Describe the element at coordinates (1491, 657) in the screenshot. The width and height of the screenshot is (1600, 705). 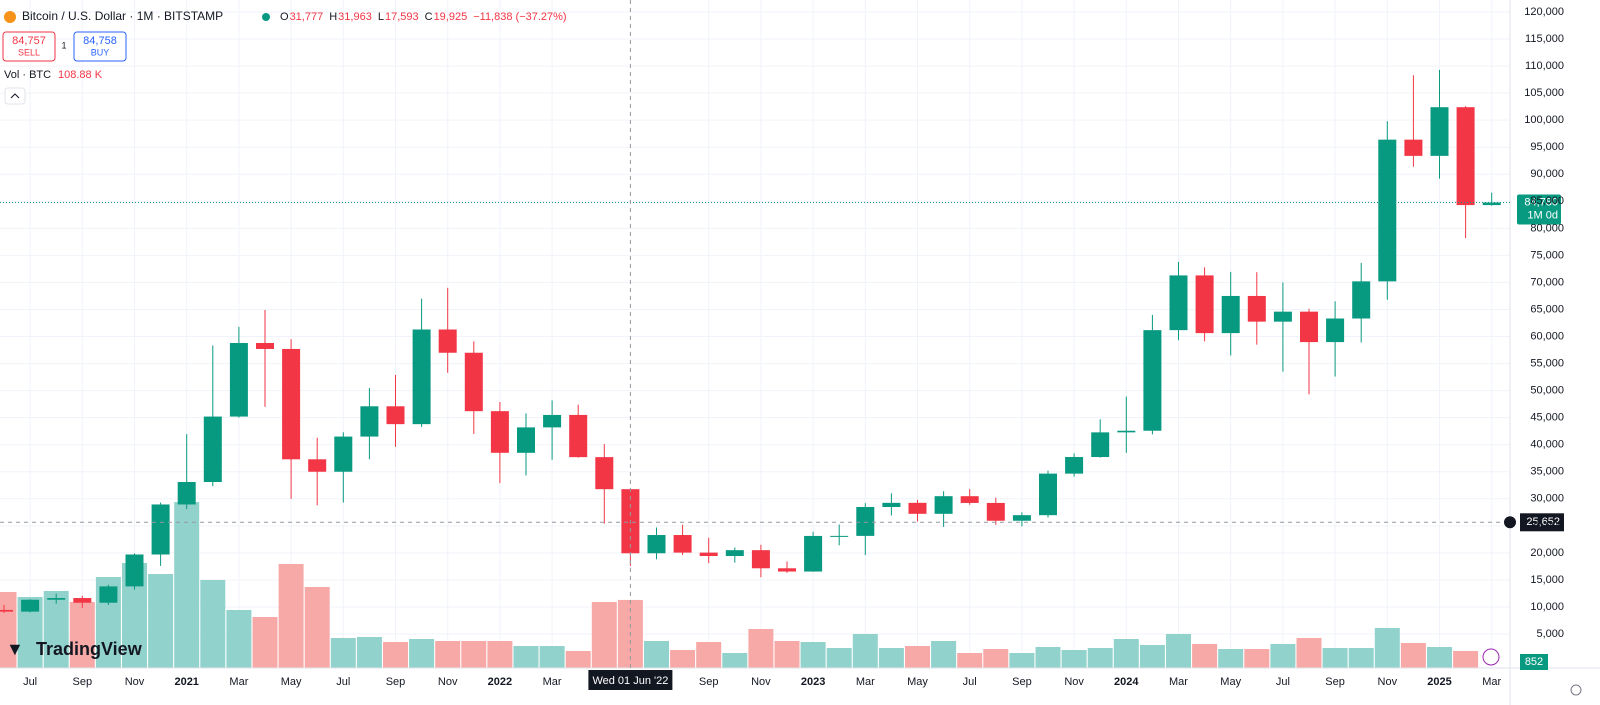
I see `flash-icon` at that location.